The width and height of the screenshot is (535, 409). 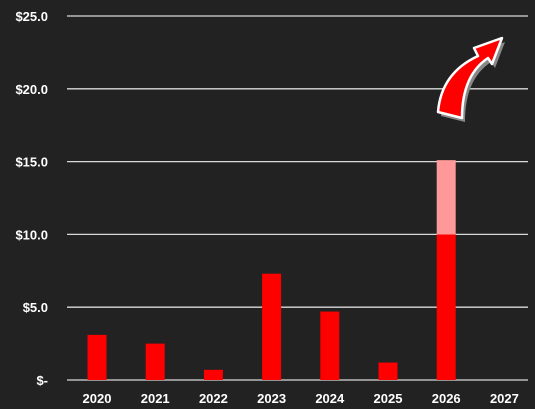 What do you see at coordinates (31, 89) in the screenshot?
I see `y-tick-label: $20.0` at bounding box center [31, 89].